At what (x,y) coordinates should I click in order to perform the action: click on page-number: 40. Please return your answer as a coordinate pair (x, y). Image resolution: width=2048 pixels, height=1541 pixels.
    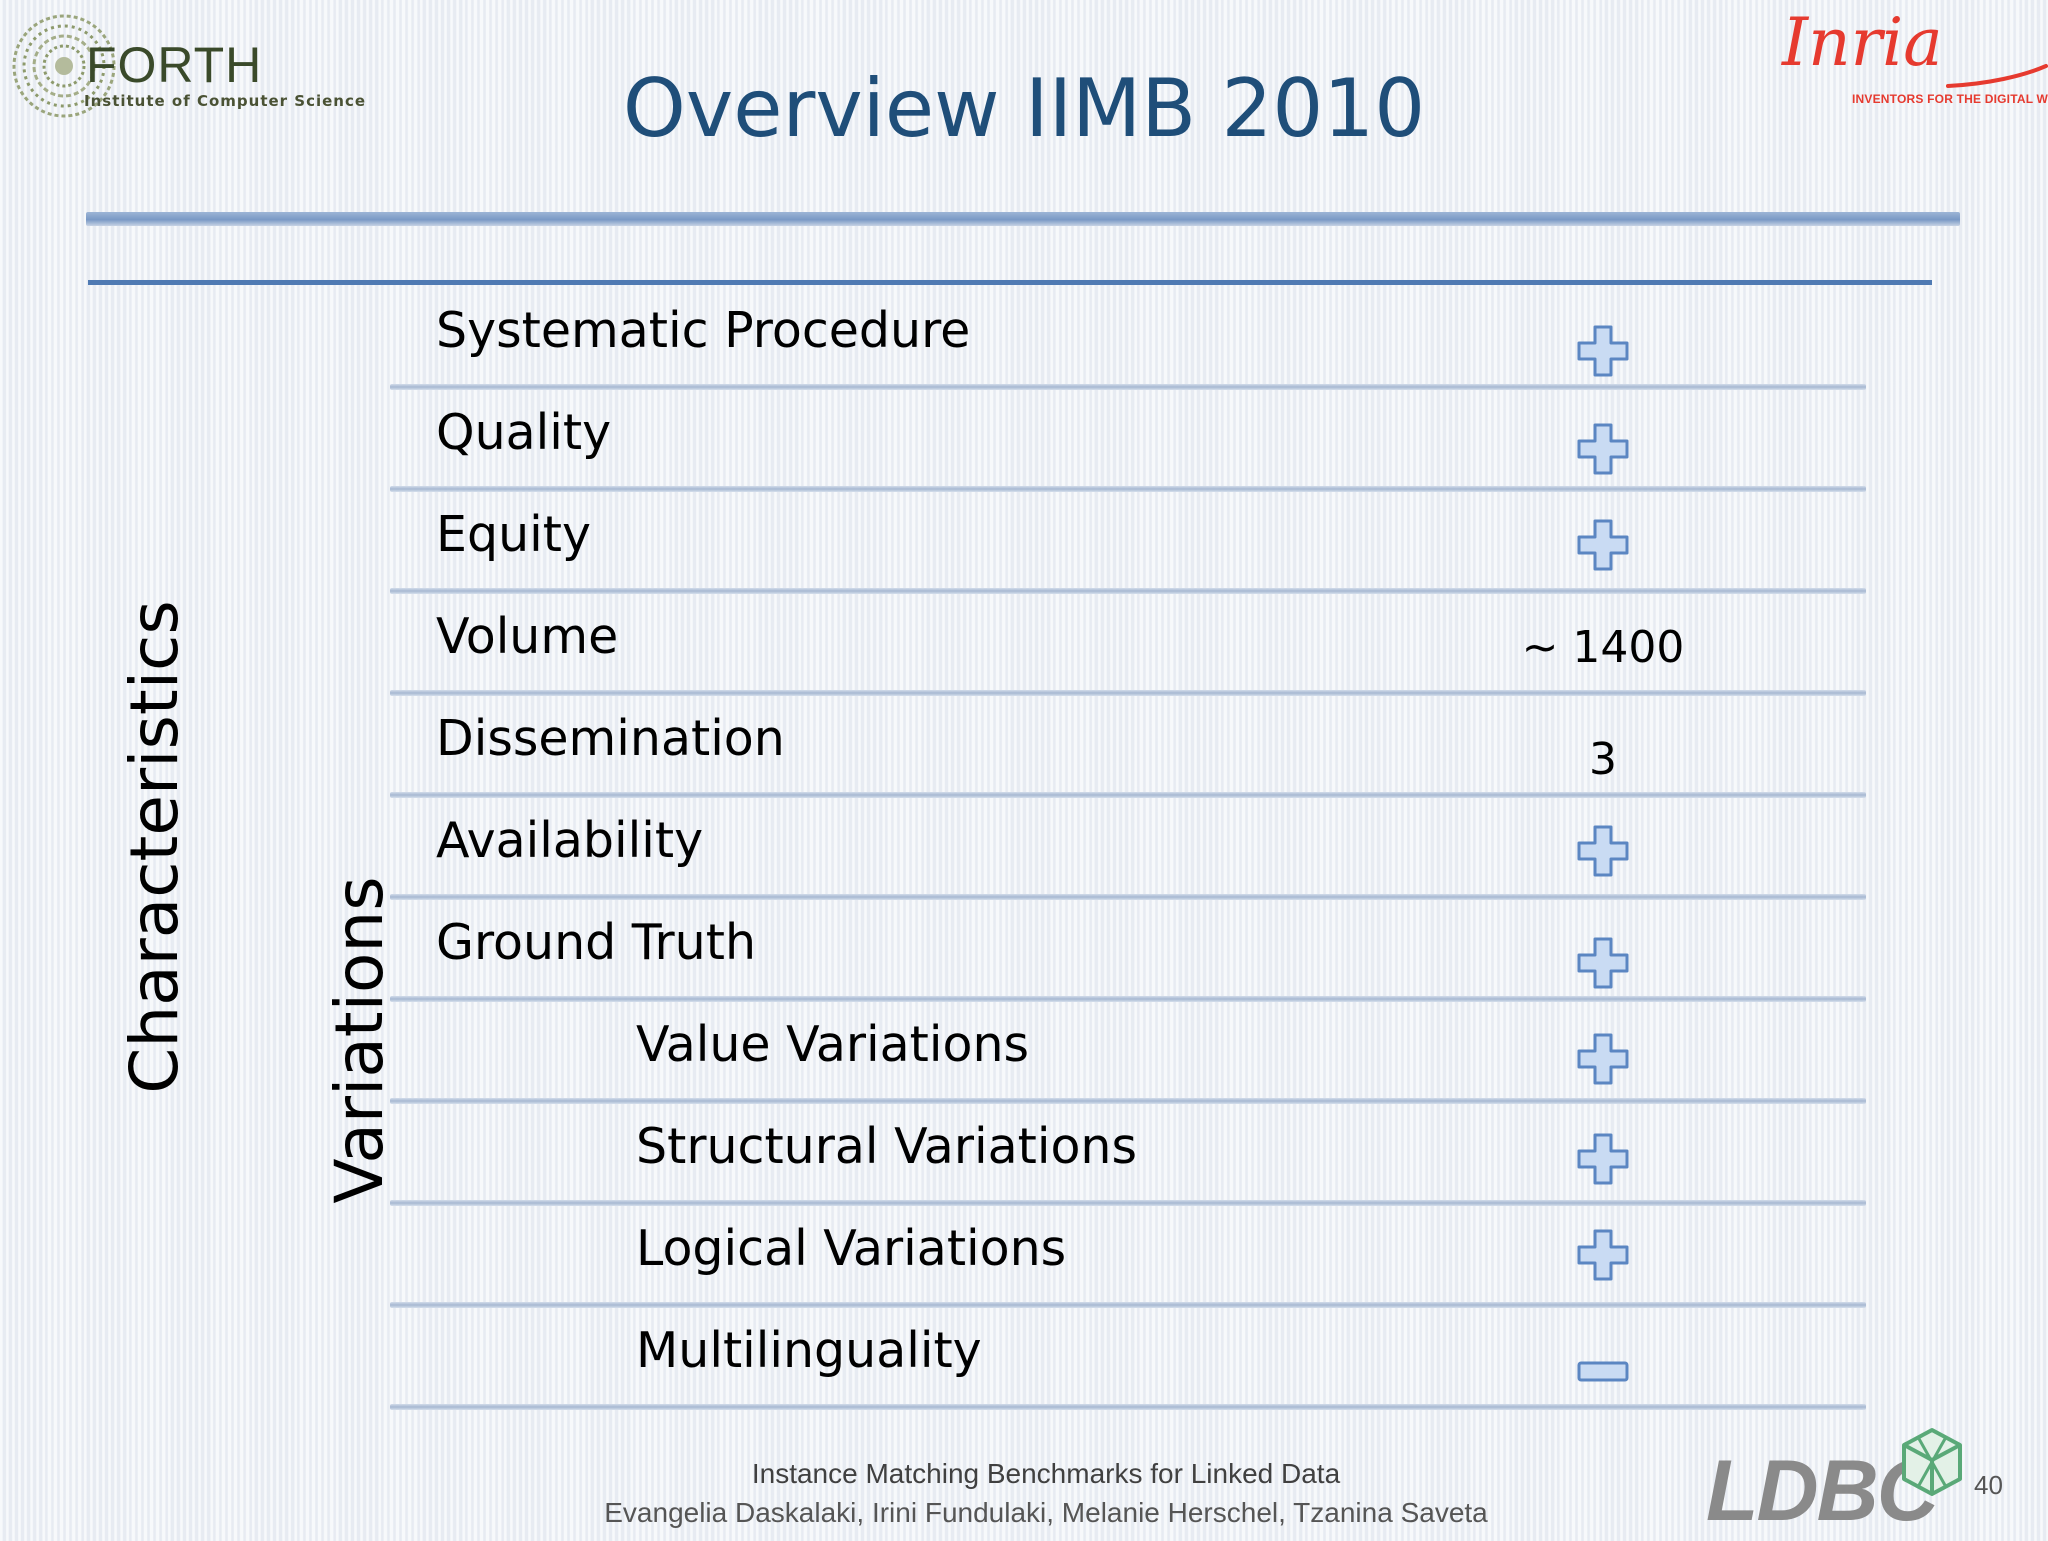
    Looking at the image, I should click on (1988, 1485).